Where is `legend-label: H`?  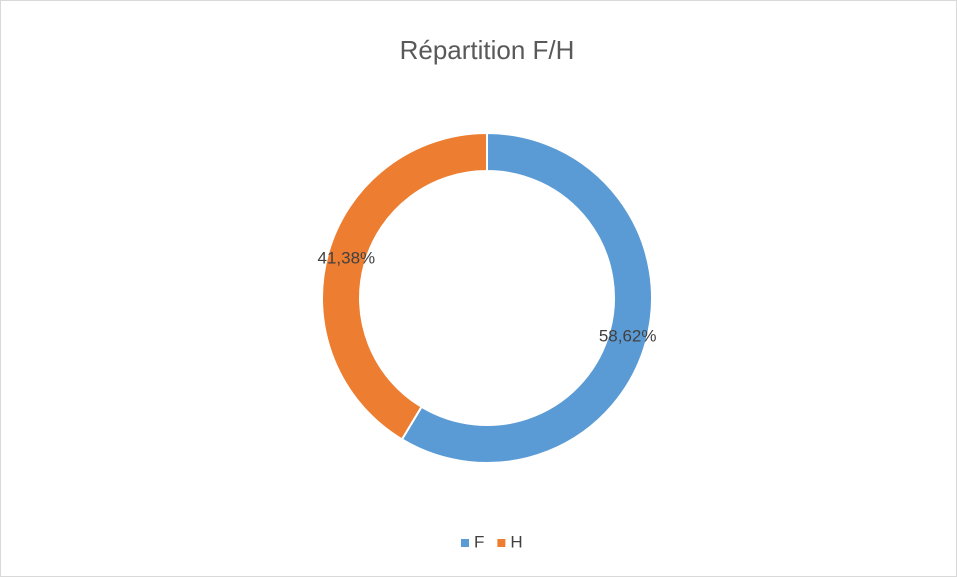
legend-label: H is located at coordinates (516, 541).